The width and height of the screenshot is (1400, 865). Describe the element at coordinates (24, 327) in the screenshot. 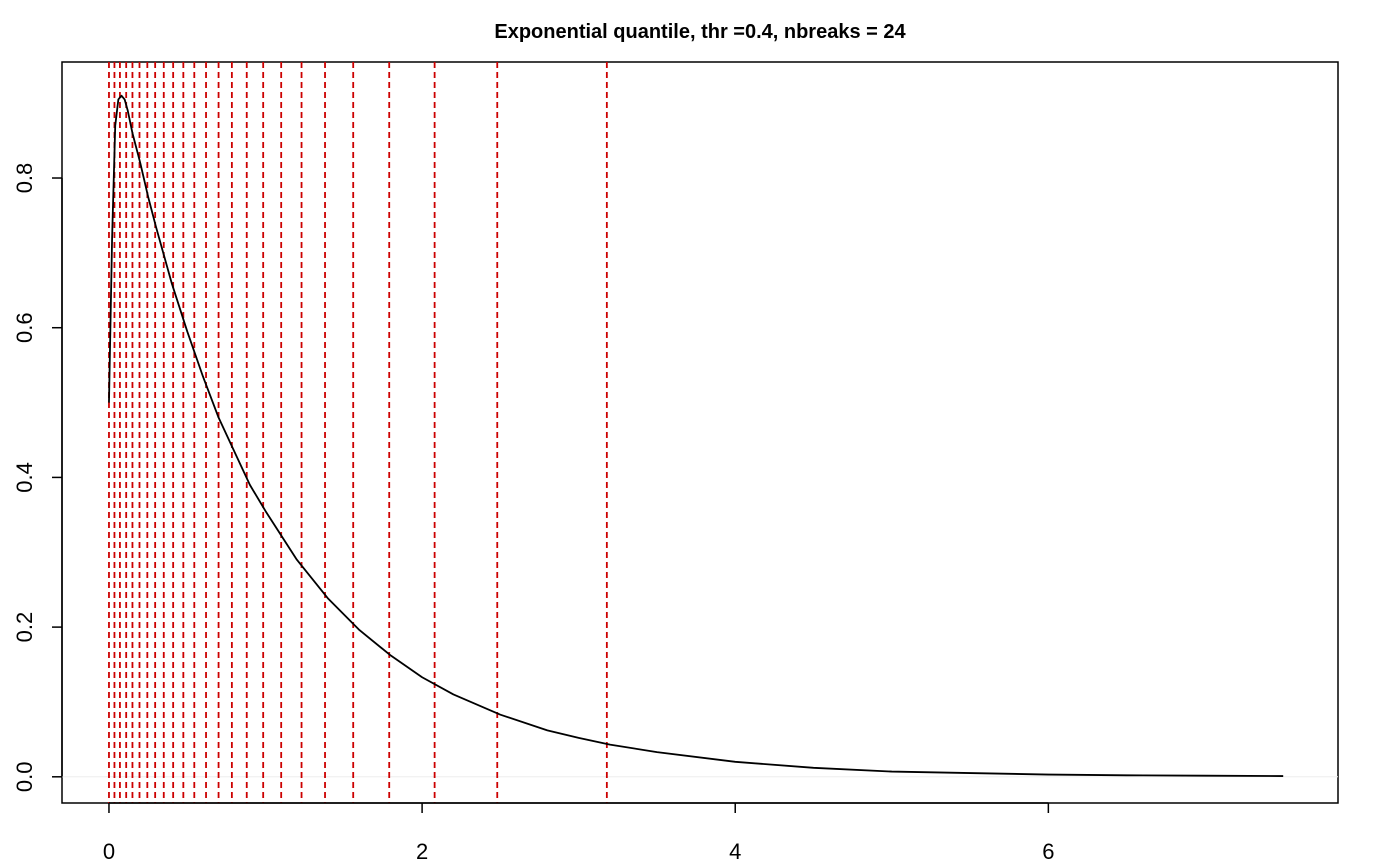

I see `y-tick-label: 0.6` at that location.